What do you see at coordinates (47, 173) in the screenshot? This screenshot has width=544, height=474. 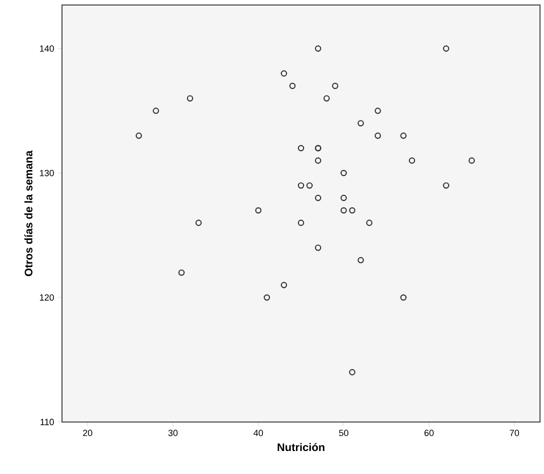 I see `y-tick-label: 130` at bounding box center [47, 173].